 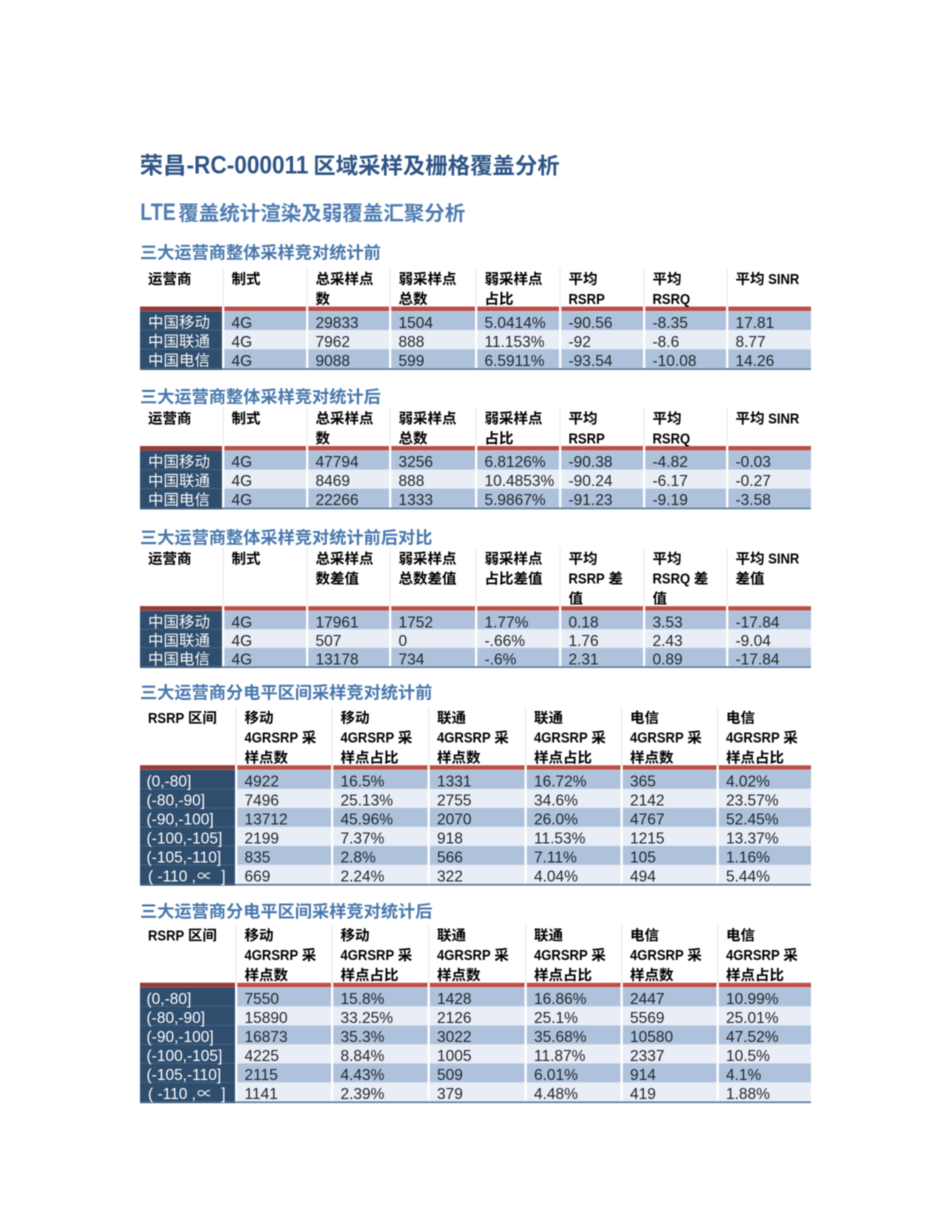 What do you see at coordinates (454, 999) in the screenshot?
I see `svg-text: 1428` at bounding box center [454, 999].